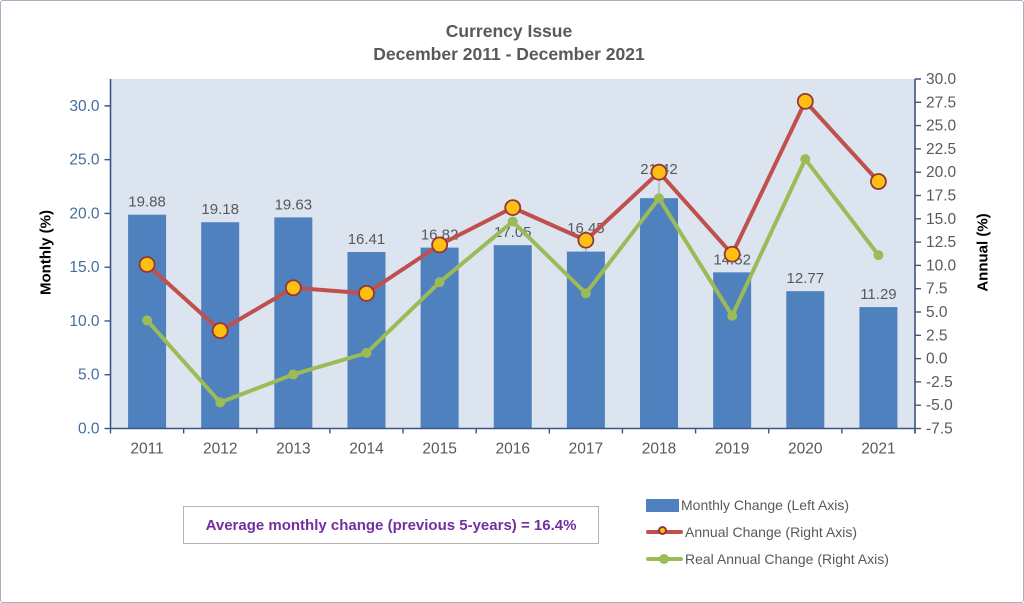  What do you see at coordinates (293, 323) in the screenshot?
I see `bar-2013` at bounding box center [293, 323].